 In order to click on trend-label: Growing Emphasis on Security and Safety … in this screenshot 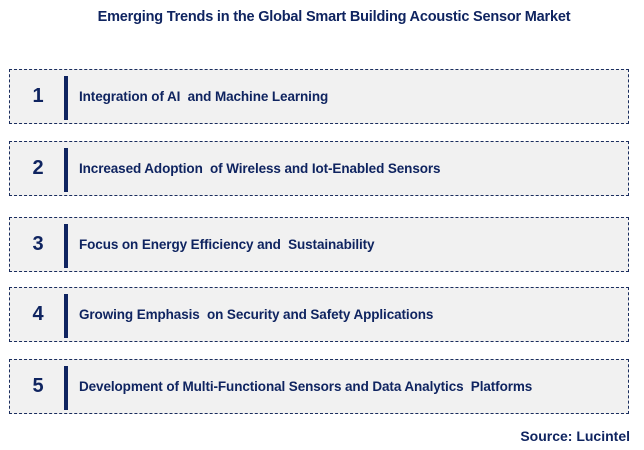, I will do `click(256, 314)`.